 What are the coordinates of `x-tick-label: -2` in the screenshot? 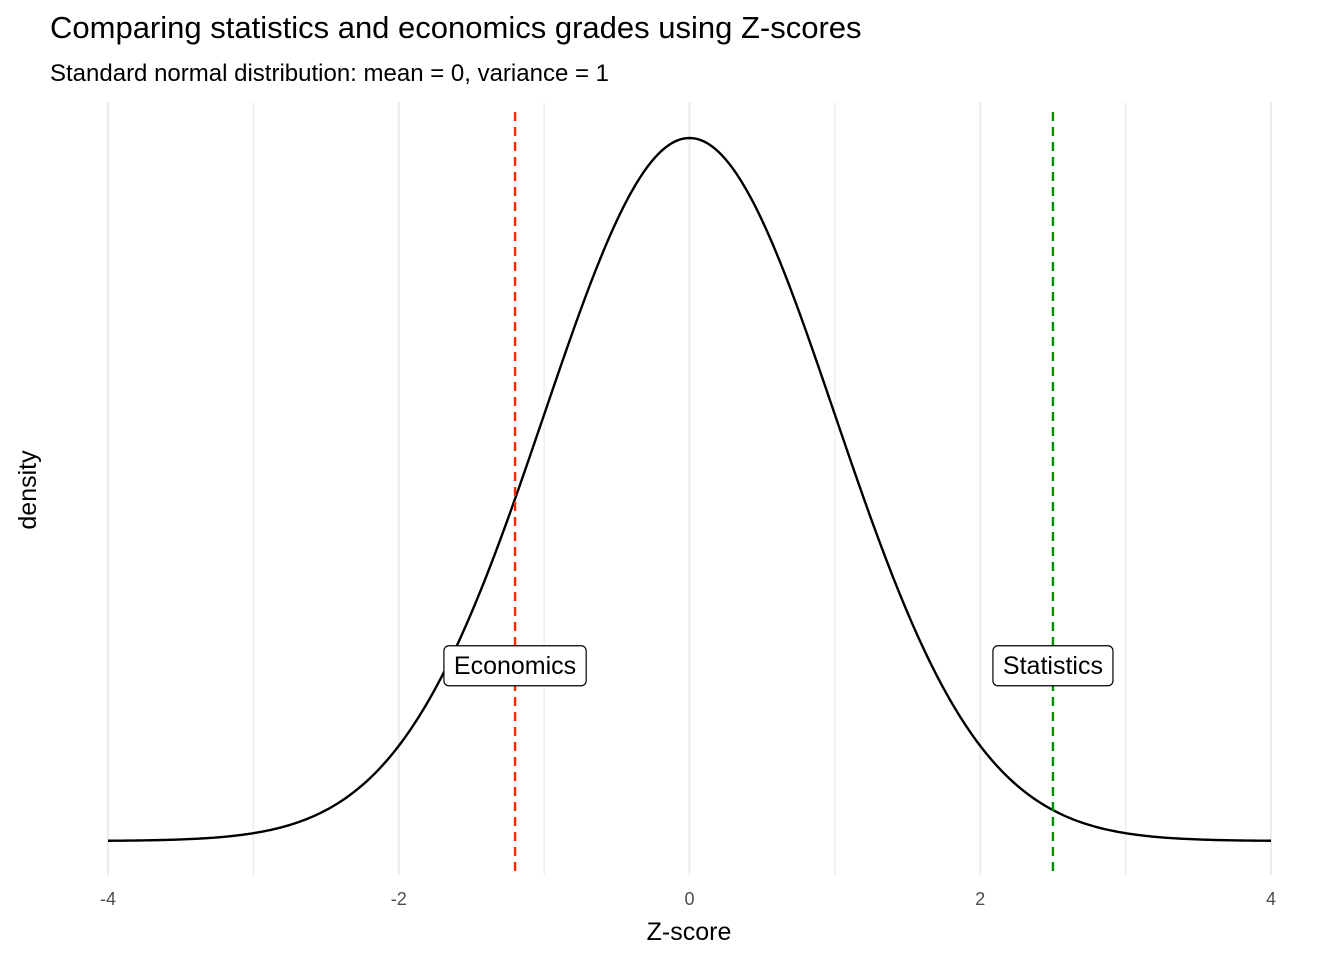 It's located at (399, 899).